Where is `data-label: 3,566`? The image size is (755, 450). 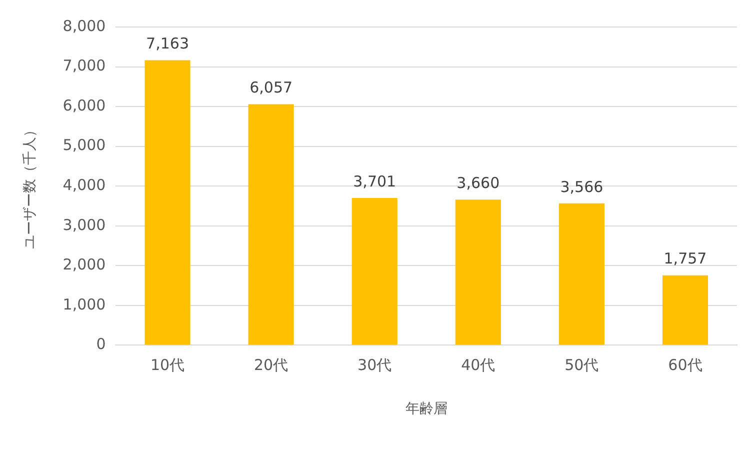 data-label: 3,566 is located at coordinates (582, 187).